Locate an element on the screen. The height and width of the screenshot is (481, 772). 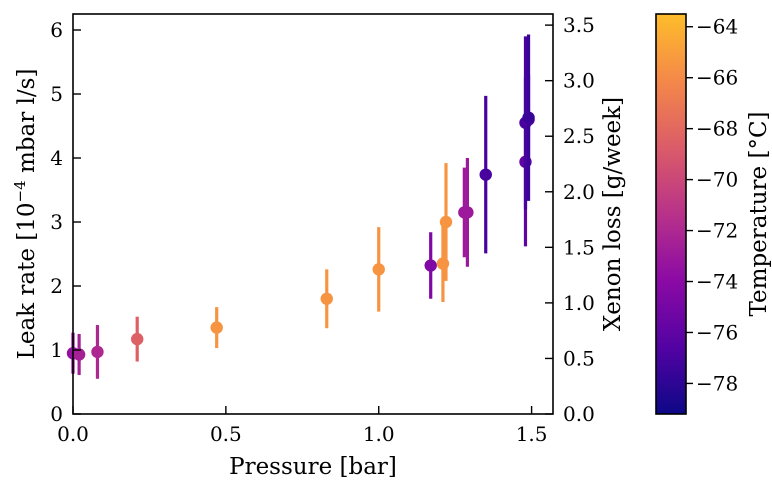
y-tick-label: 4 is located at coordinates (56, 158).